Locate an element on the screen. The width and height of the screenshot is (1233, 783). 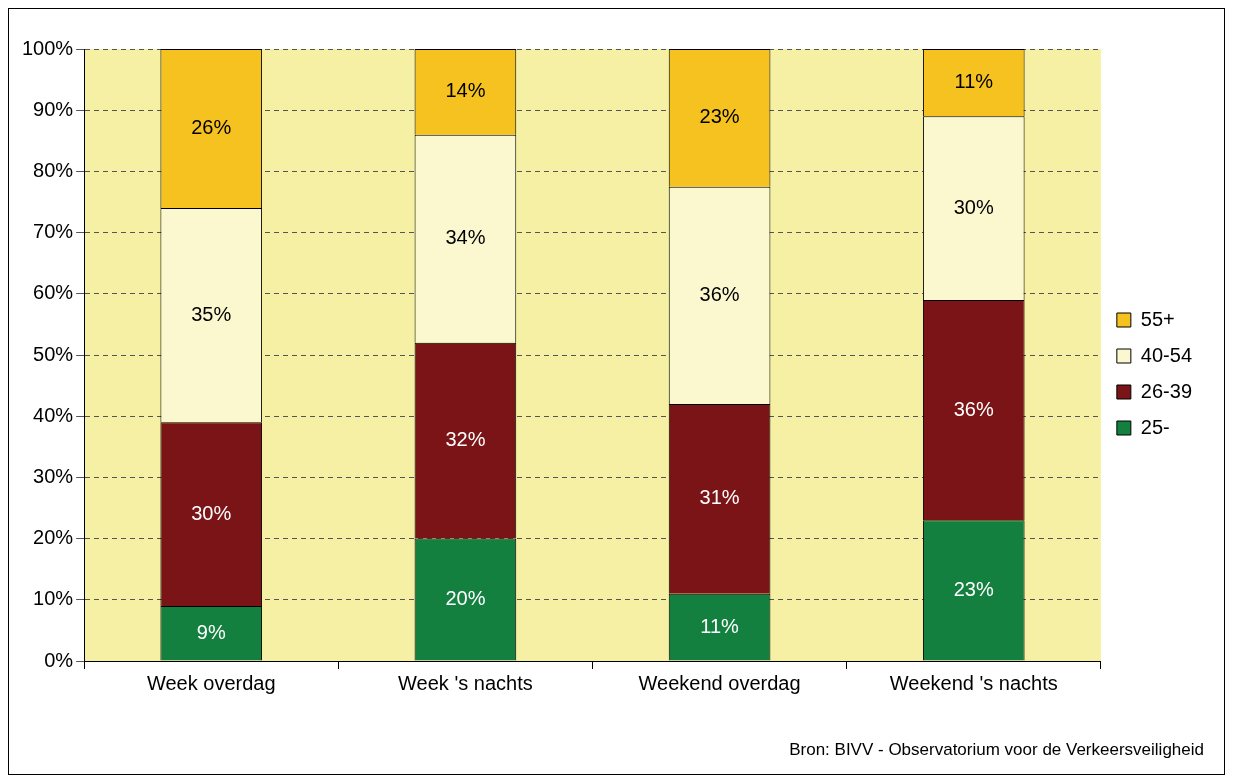
y-tick-label: 70% is located at coordinates (53, 231).